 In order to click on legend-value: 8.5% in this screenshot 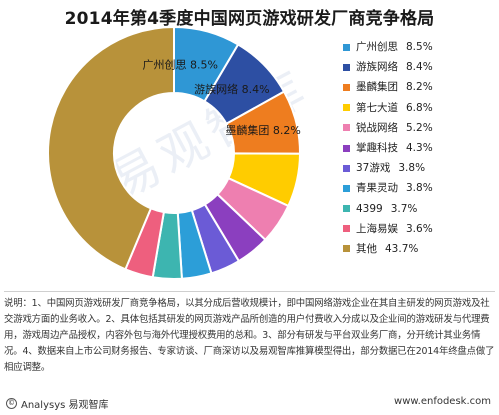, I will do `click(419, 47)`.